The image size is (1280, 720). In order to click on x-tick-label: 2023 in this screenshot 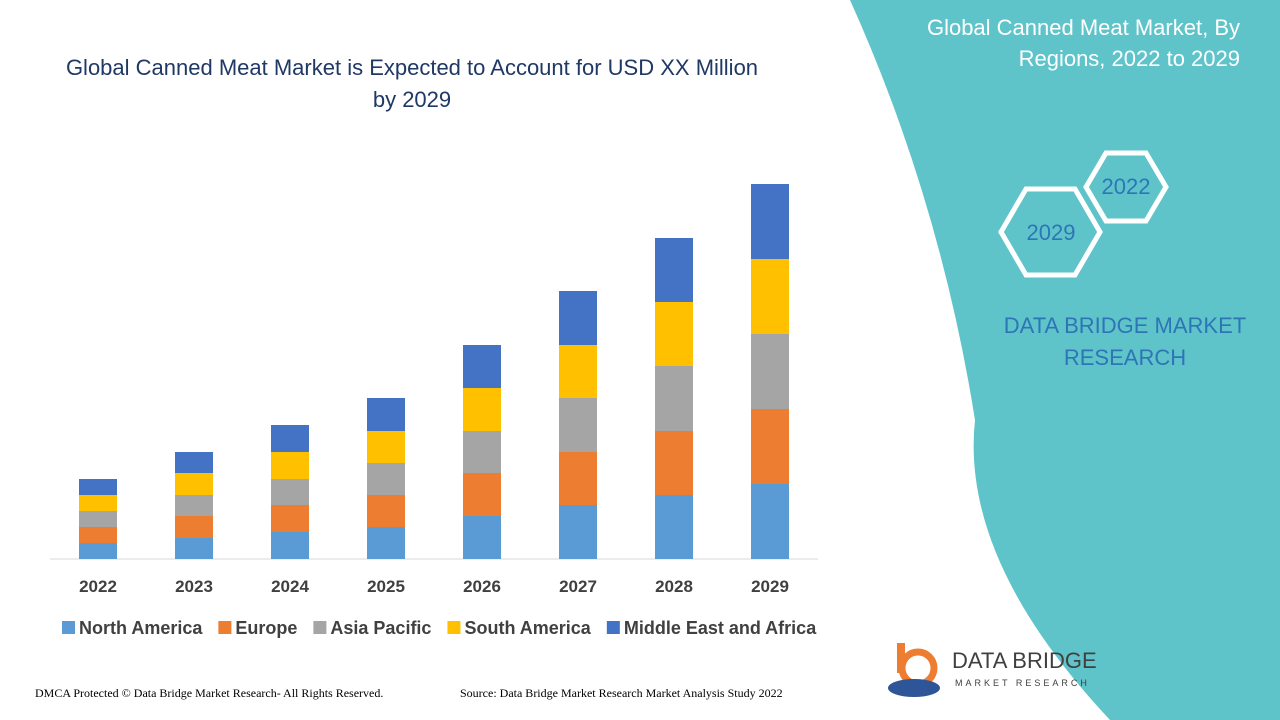, I will do `click(194, 586)`.